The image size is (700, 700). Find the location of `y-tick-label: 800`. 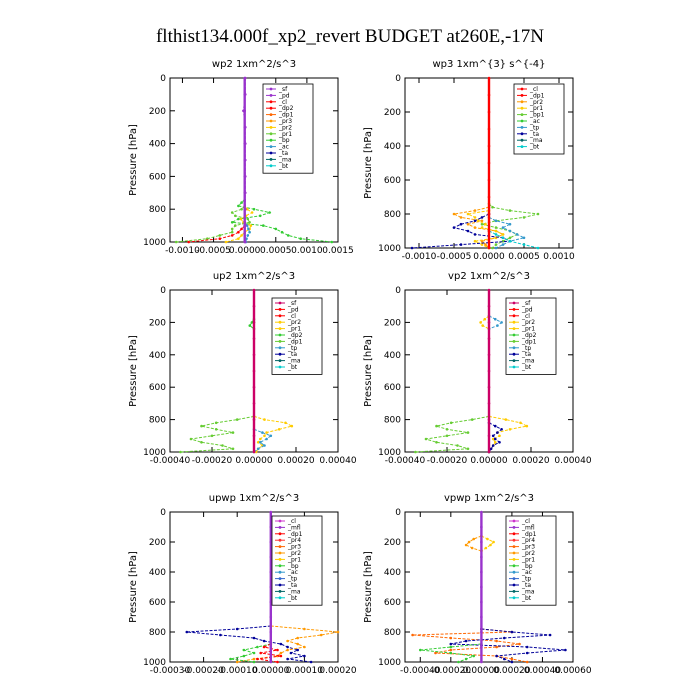

y-tick-label: 800 is located at coordinates (392, 215).